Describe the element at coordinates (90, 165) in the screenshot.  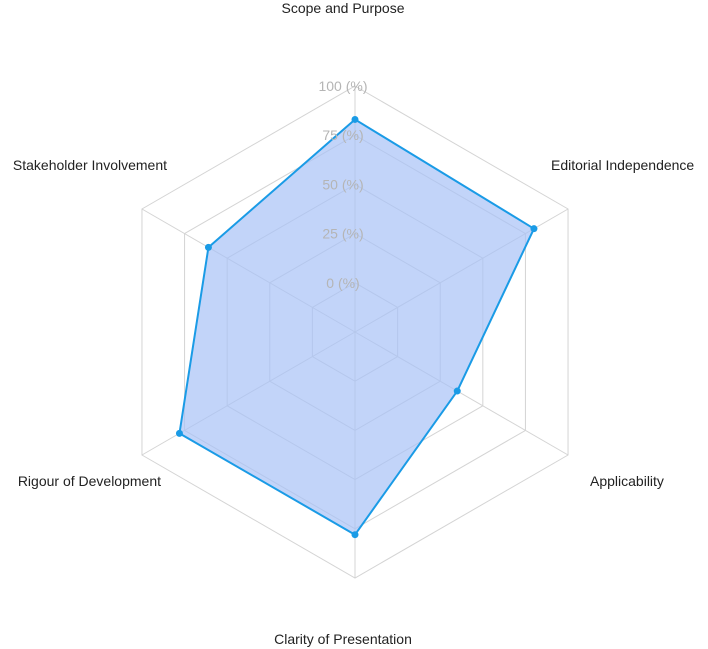
I see `axis-label: Stakeholder Involvement` at that location.